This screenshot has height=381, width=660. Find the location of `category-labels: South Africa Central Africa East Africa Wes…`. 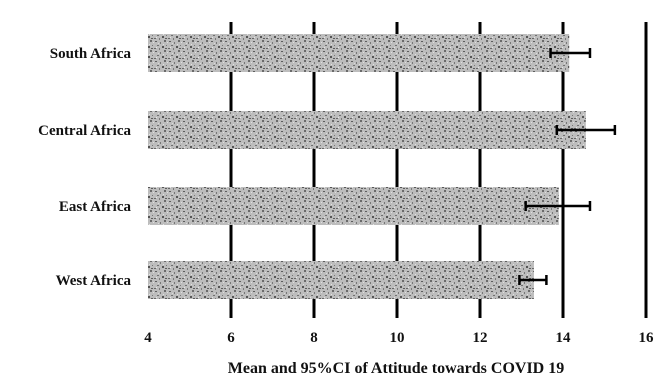

category-labels: South Africa Central Africa East Africa Wes… is located at coordinates (84, 167).